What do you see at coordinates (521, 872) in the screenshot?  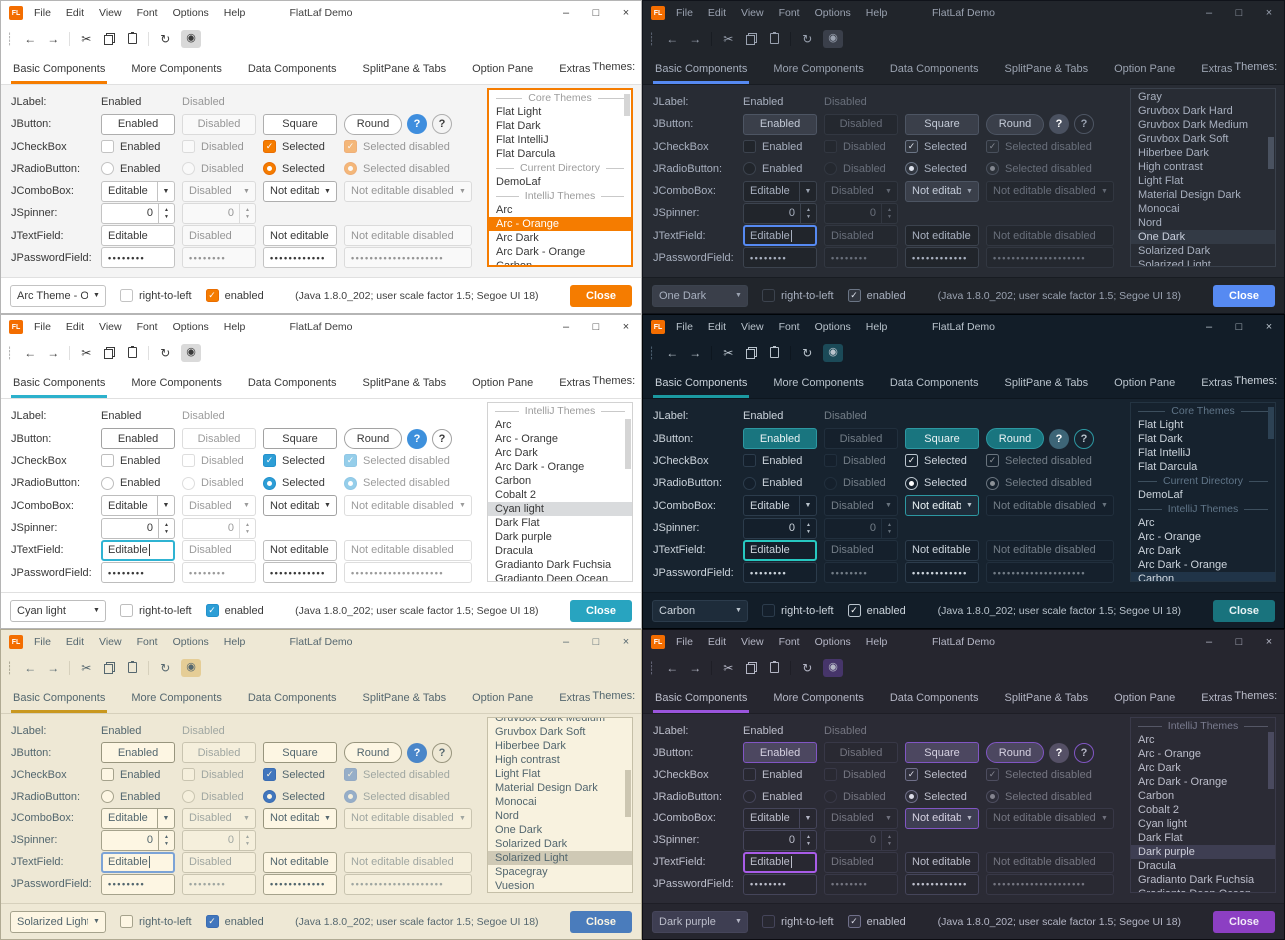 I see `theme-list-item: Spacegray` at bounding box center [521, 872].